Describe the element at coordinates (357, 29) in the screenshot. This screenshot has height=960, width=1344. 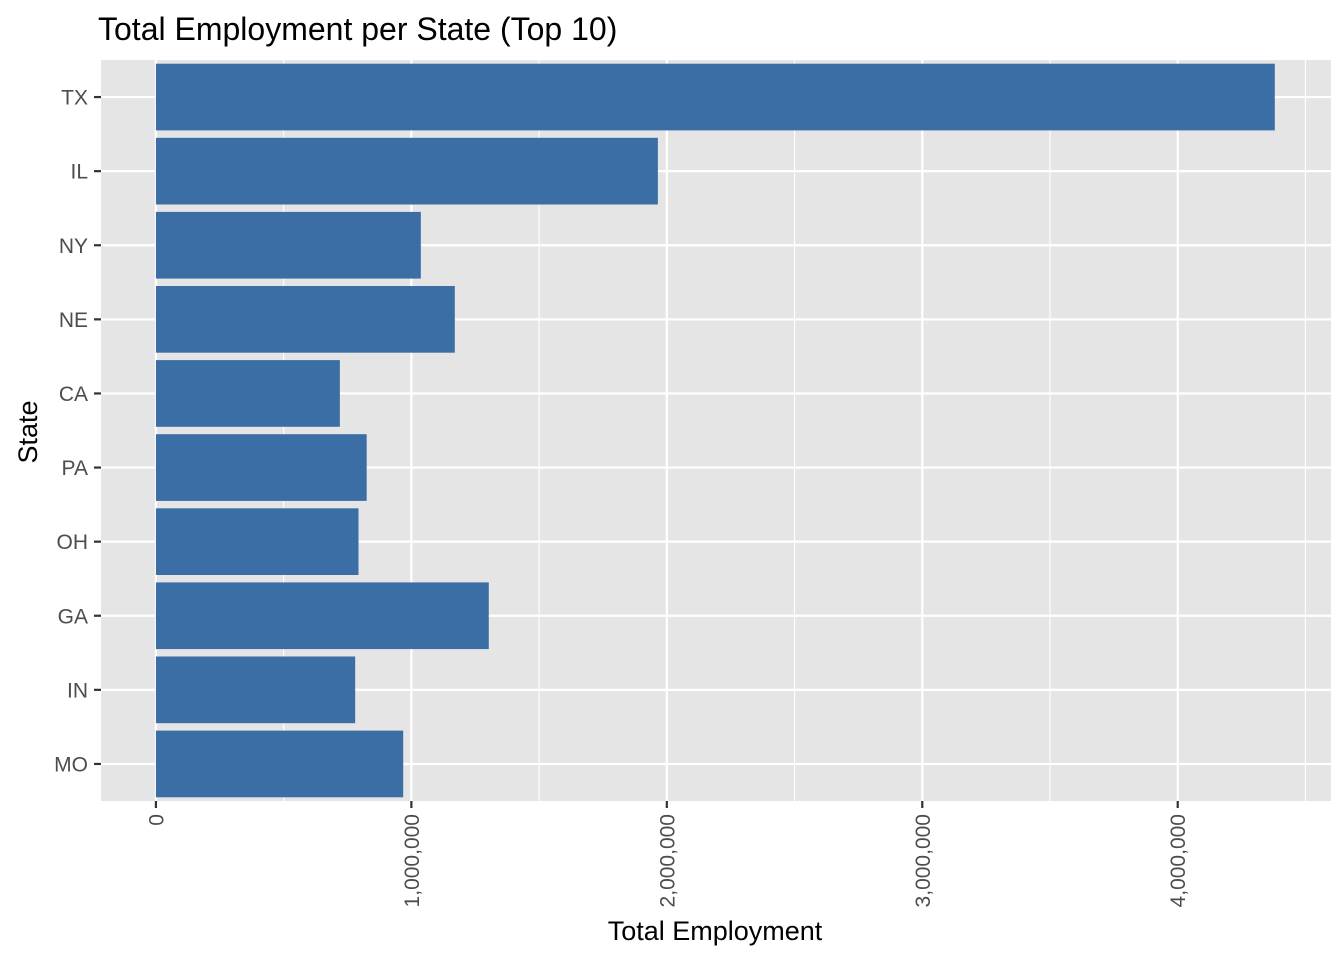
I see `chart-title: Total Employment per State (Top 10)` at that location.